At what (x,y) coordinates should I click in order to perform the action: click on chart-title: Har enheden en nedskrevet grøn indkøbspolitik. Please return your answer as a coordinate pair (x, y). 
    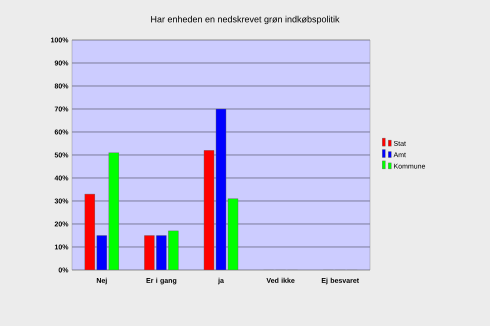
    Looking at the image, I should click on (245, 20).